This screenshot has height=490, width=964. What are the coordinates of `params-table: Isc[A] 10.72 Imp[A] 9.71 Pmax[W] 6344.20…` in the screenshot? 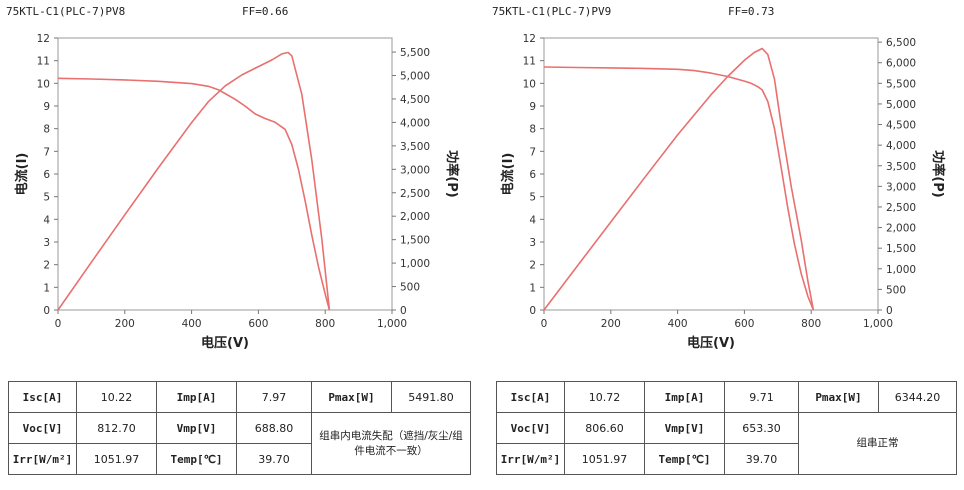 It's located at (726, 428).